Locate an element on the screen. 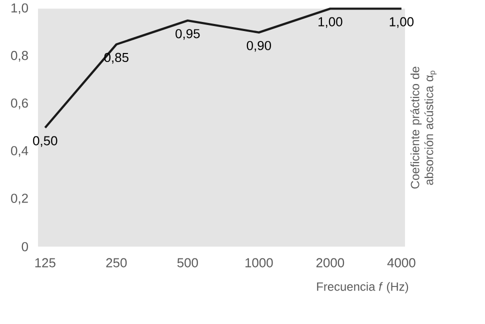  y-tick-label: 0,6 is located at coordinates (19, 104).